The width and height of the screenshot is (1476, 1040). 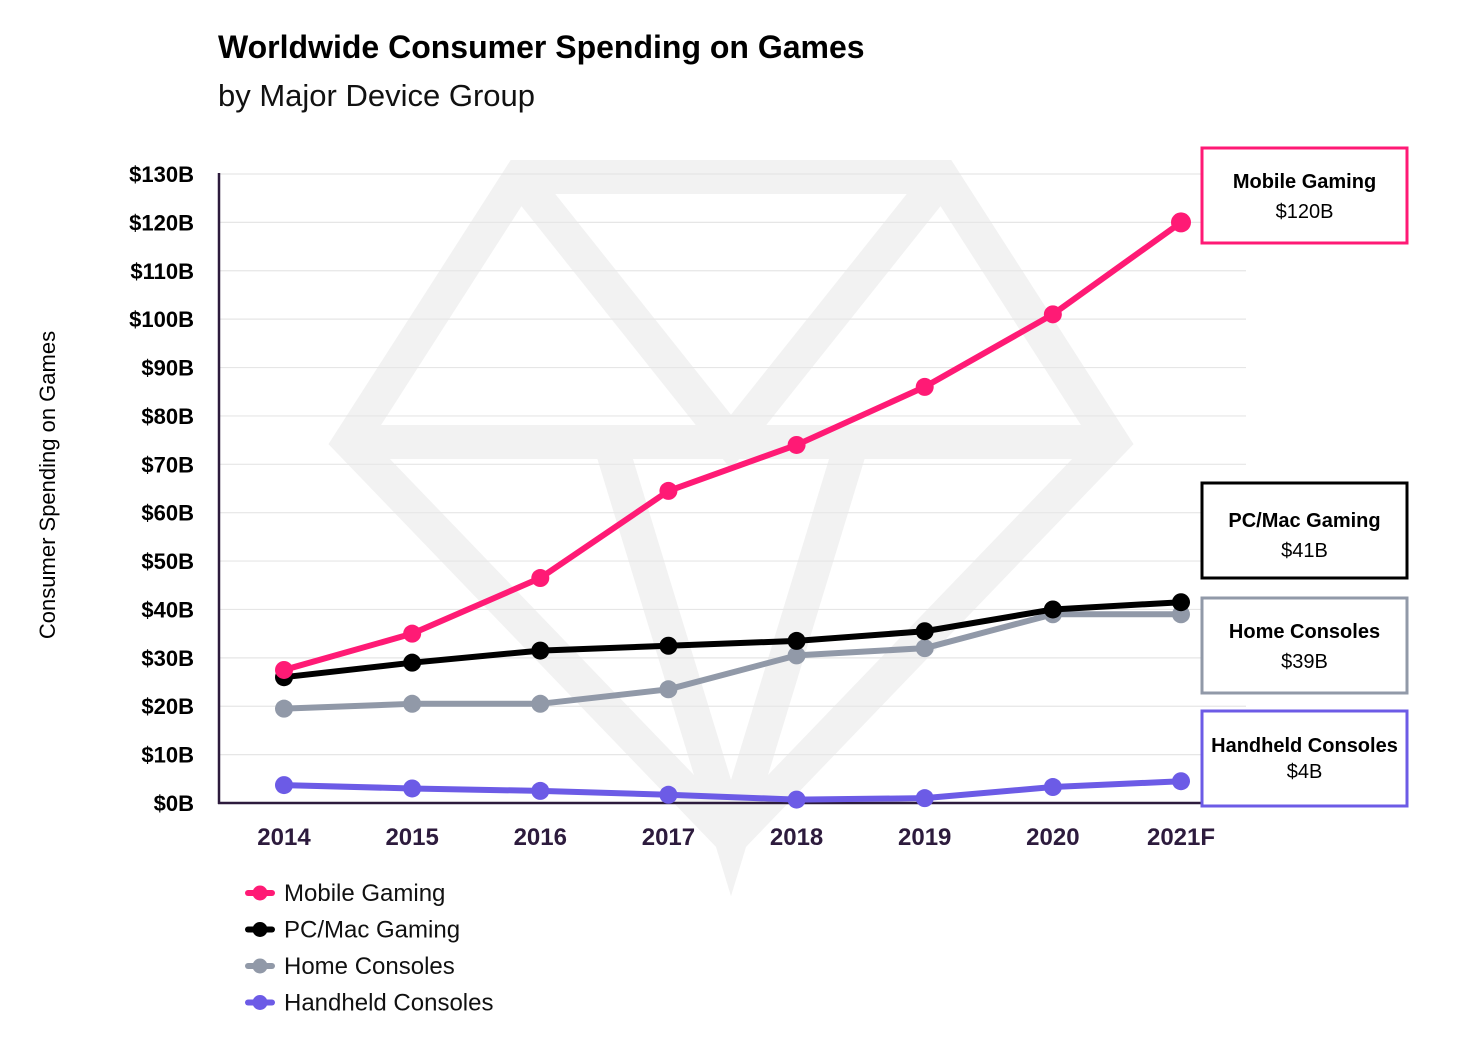 I want to click on legend-item: Mobile Gaming, so click(x=345, y=893).